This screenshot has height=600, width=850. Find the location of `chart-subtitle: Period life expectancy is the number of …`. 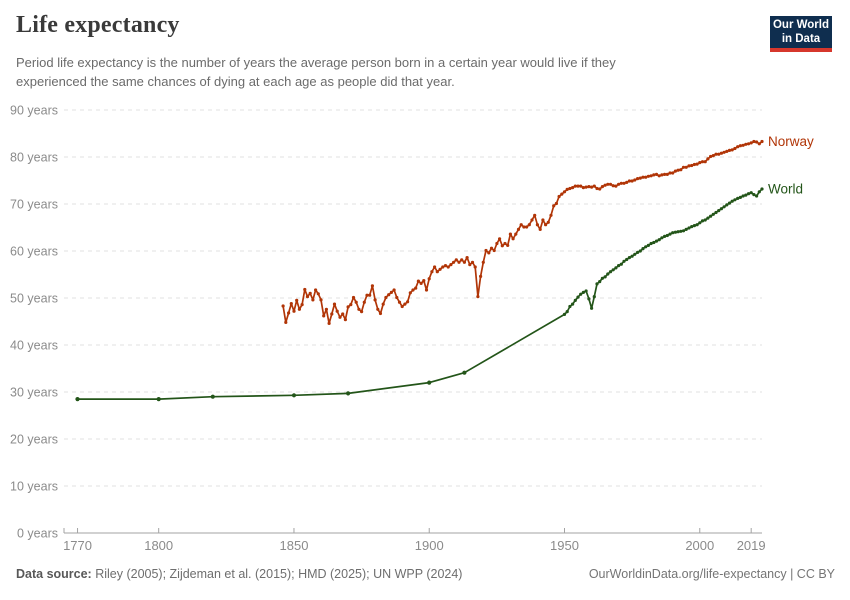

chart-subtitle: Period life expectancy is the number of … is located at coordinates (316, 72).